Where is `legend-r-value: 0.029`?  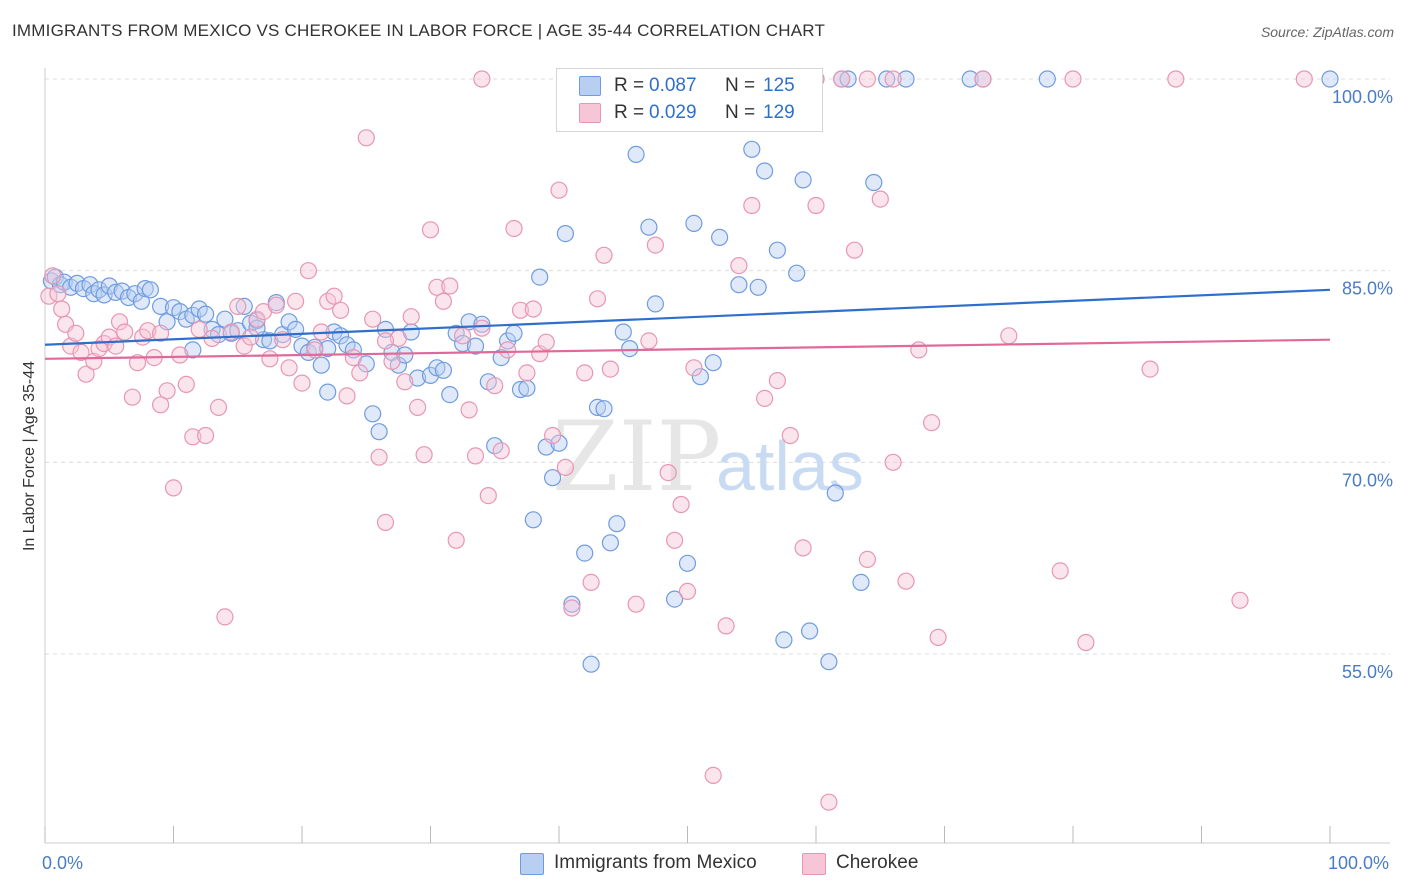
legend-r-value: 0.029 is located at coordinates (673, 112).